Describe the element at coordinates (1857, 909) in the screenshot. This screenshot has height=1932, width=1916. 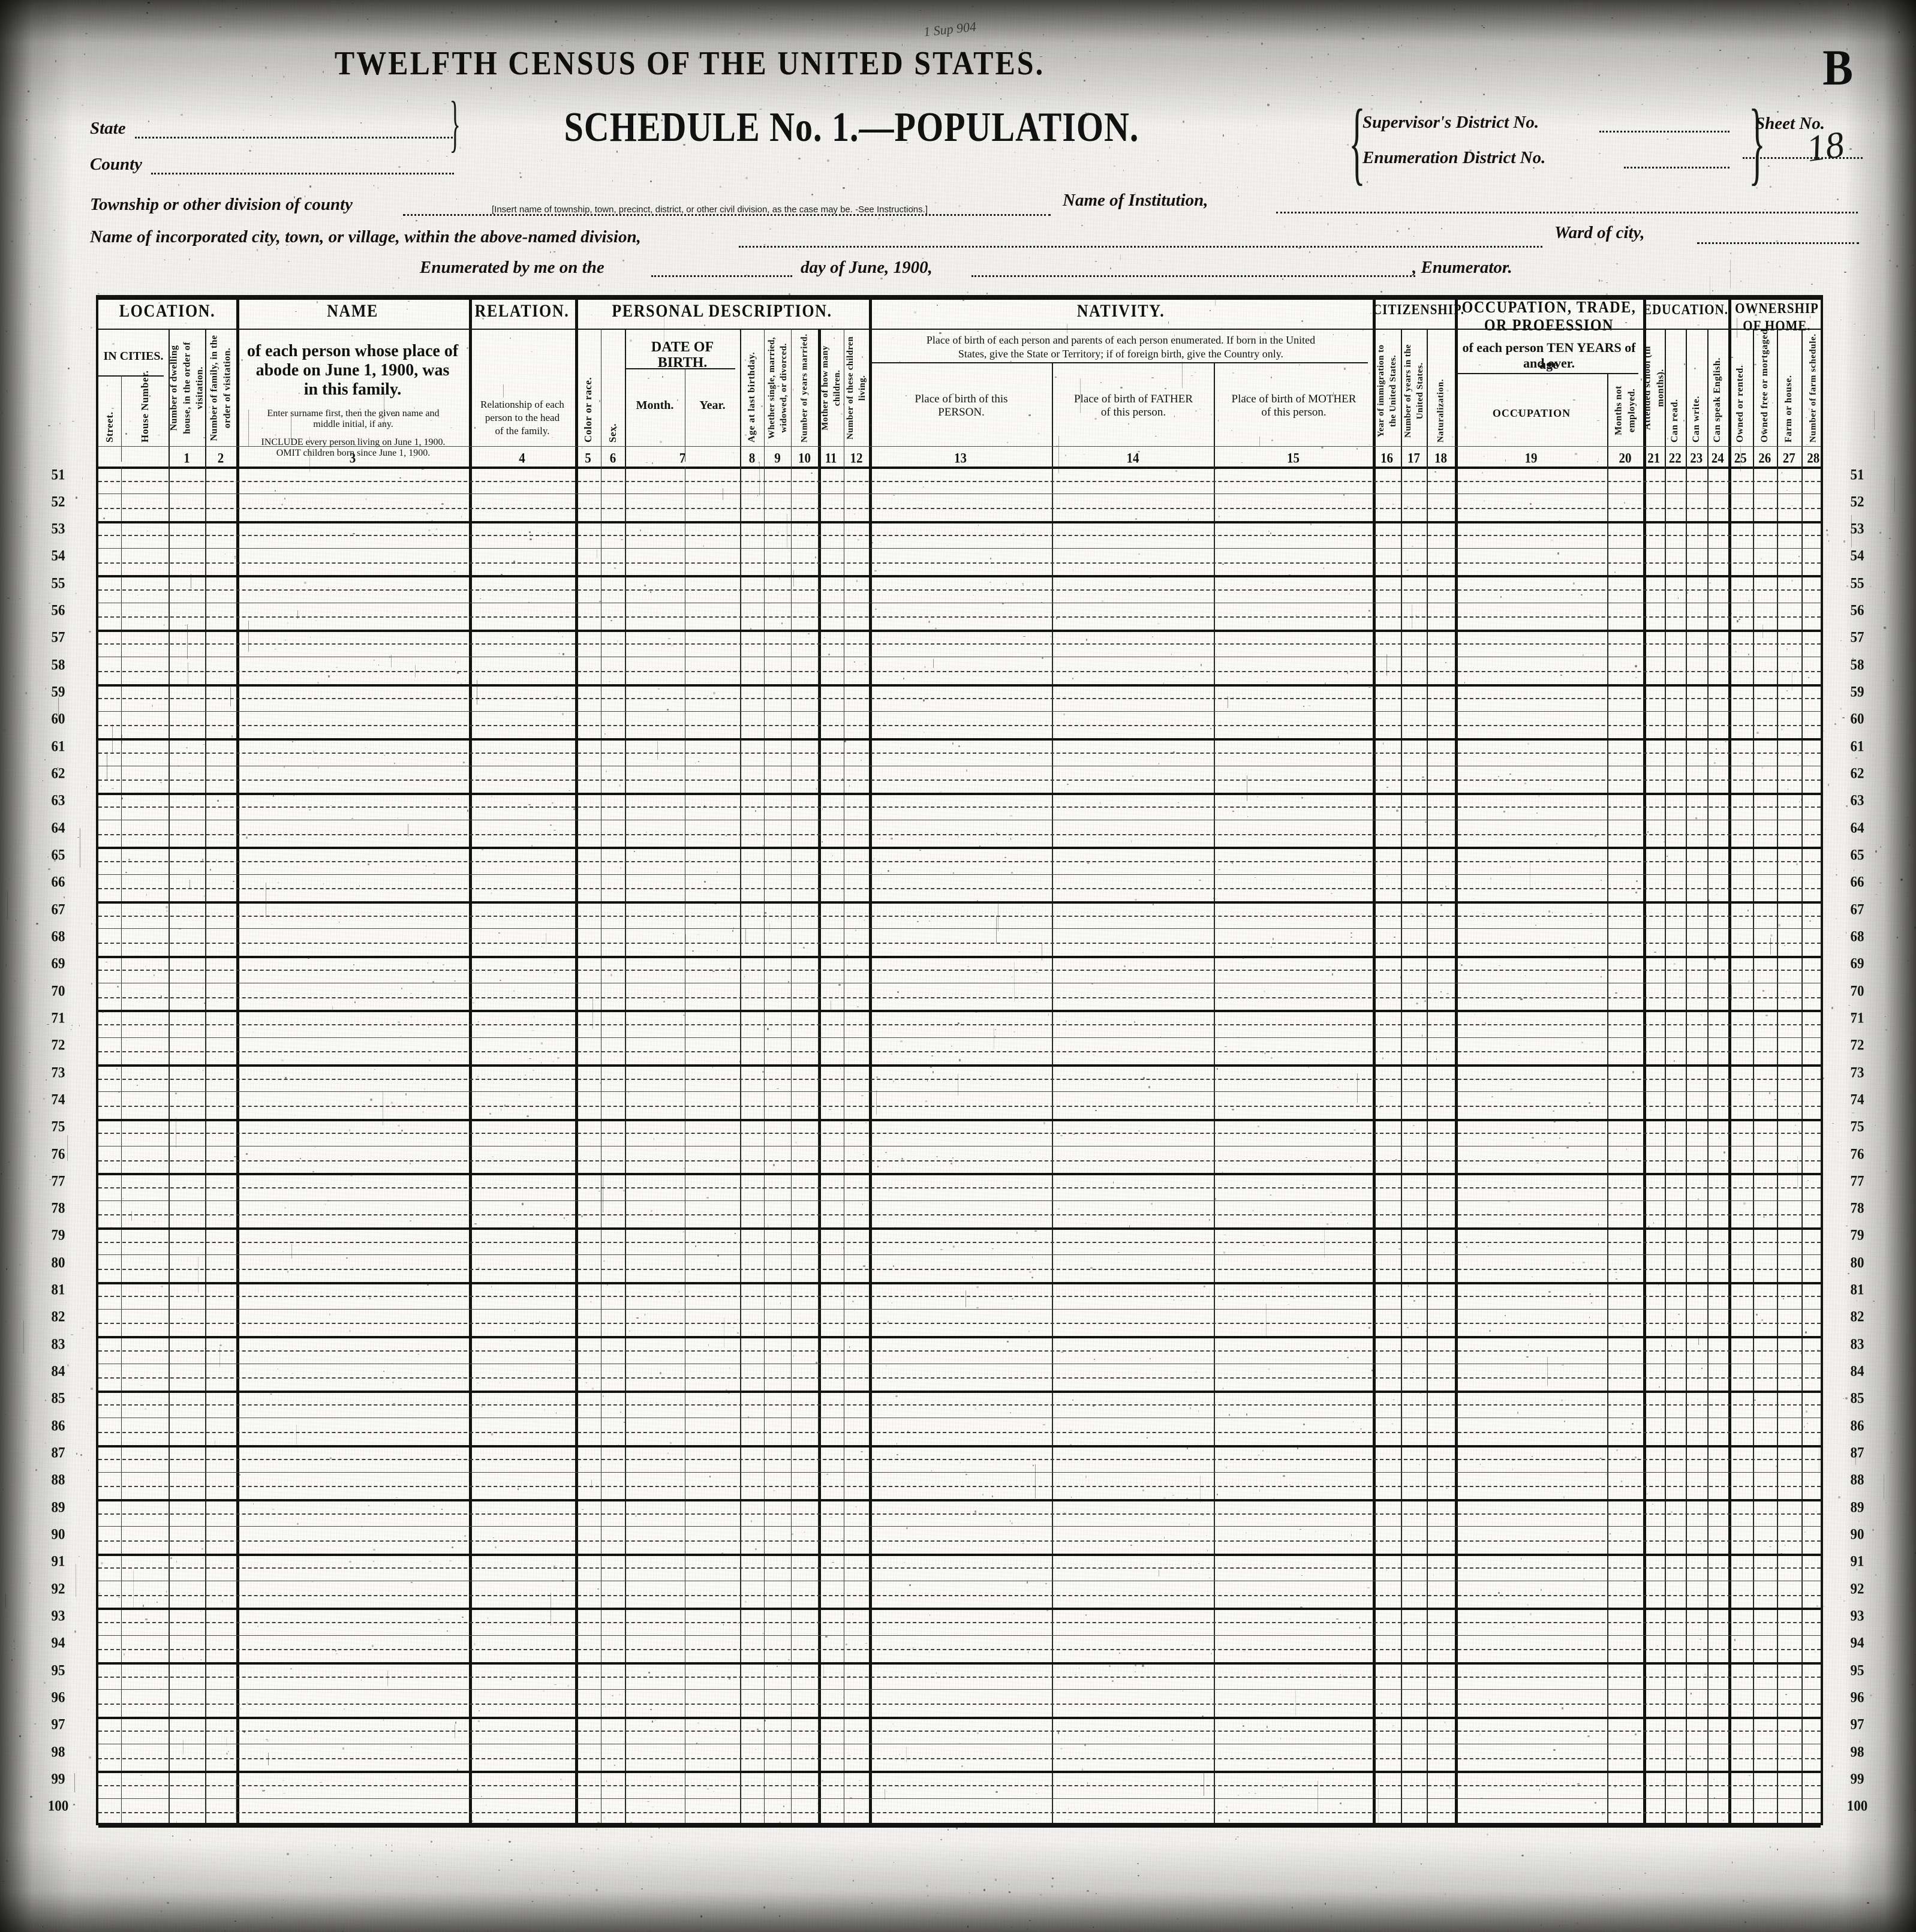
I see `row-number-67: 67` at that location.